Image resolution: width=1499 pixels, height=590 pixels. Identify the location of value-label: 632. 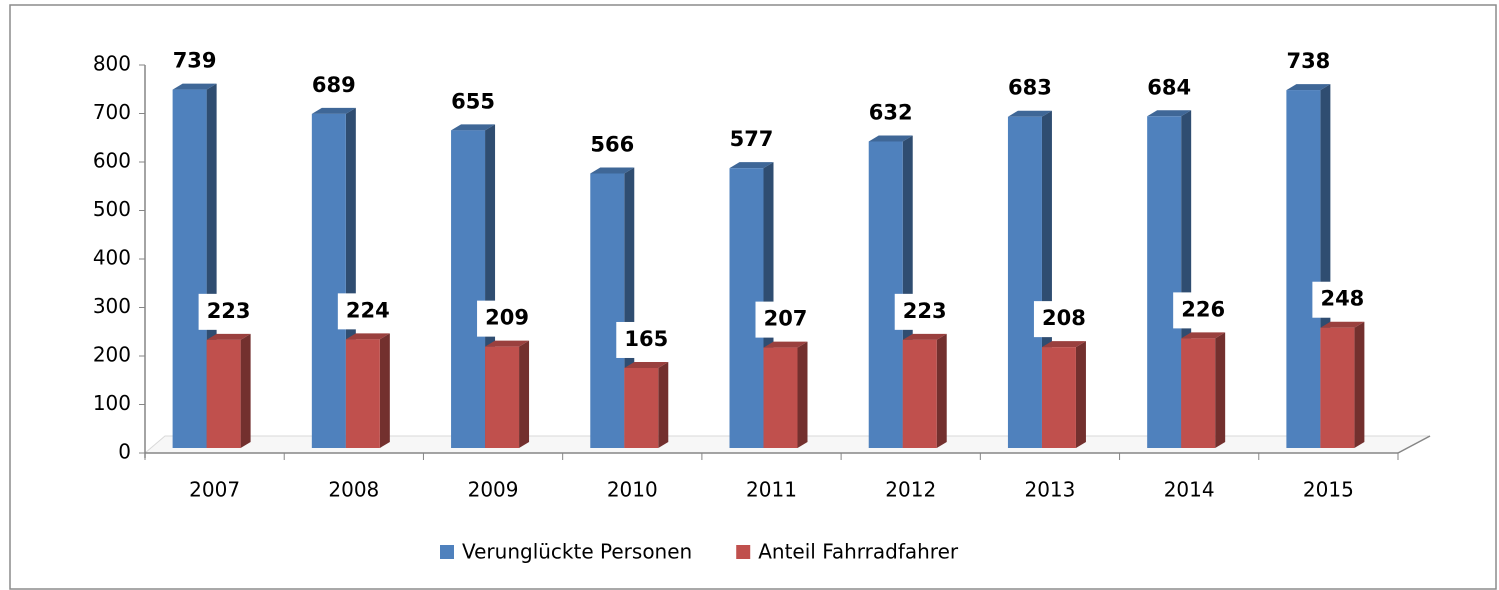
(891, 112).